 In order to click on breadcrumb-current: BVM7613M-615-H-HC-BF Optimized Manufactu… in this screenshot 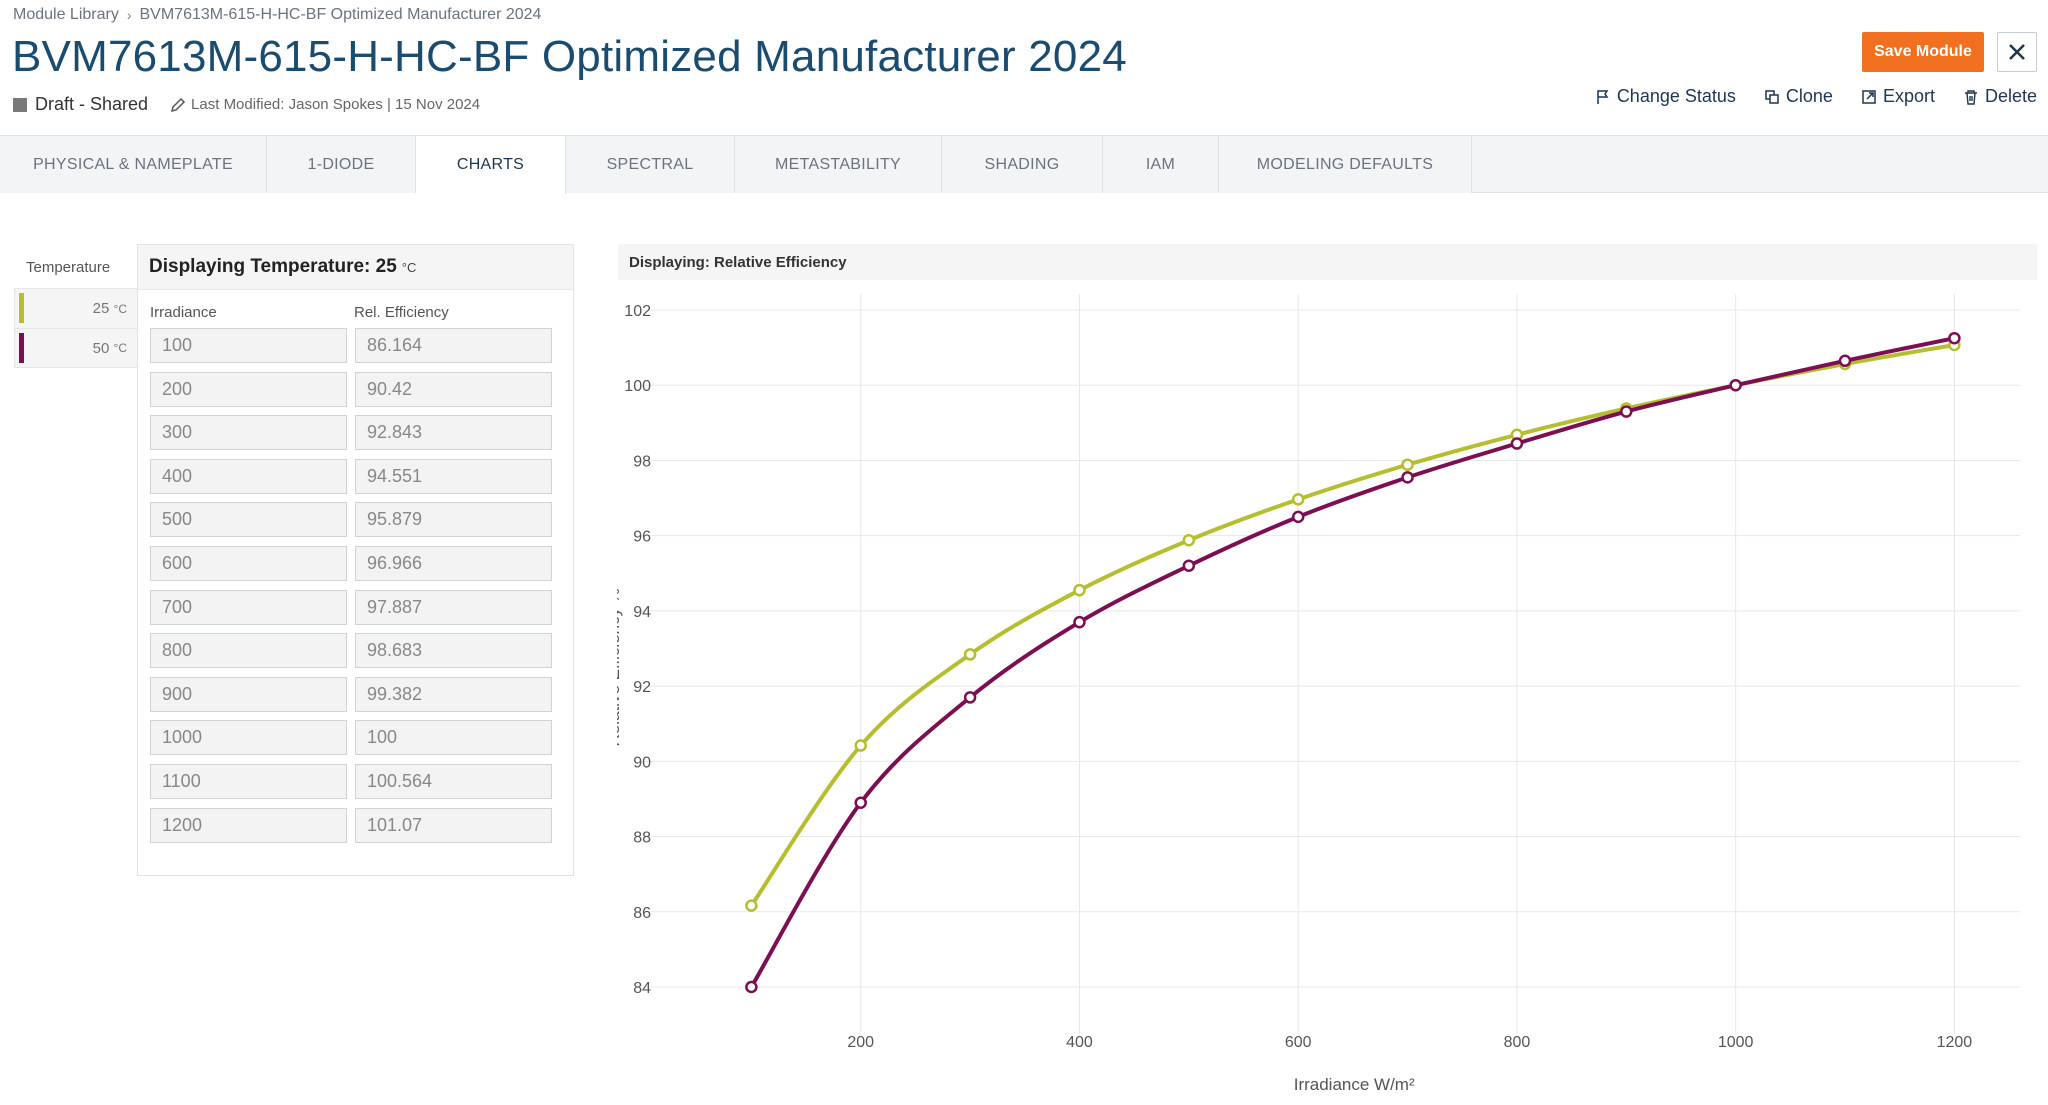, I will do `click(340, 14)`.